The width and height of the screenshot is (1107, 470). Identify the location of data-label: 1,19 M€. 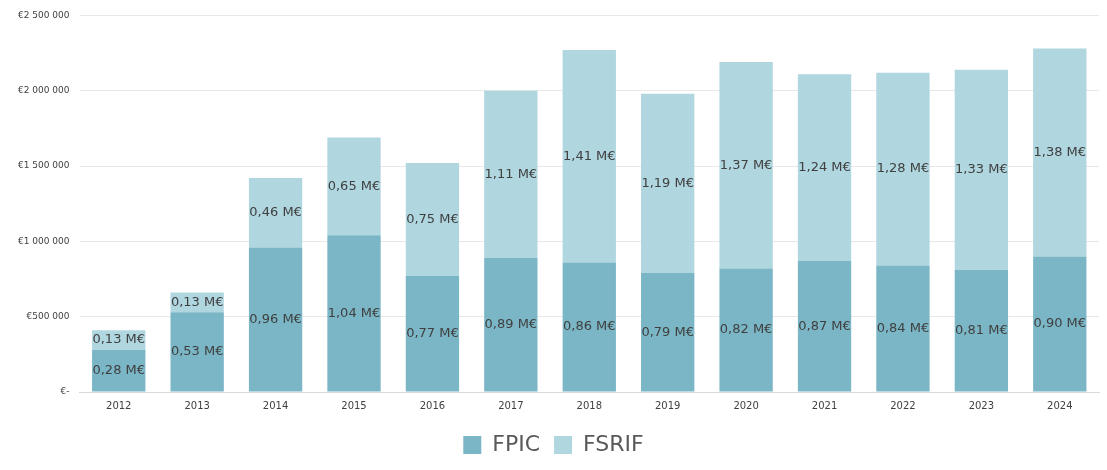
(667, 182).